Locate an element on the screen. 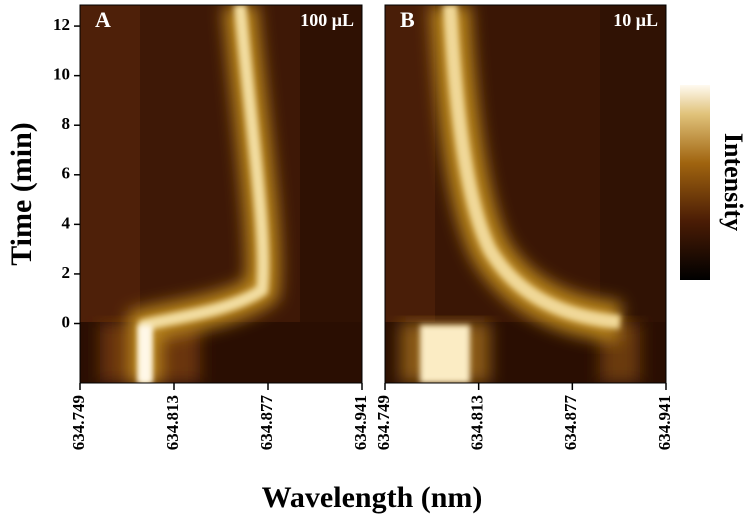  annotation: 10 μL is located at coordinates (635, 20).